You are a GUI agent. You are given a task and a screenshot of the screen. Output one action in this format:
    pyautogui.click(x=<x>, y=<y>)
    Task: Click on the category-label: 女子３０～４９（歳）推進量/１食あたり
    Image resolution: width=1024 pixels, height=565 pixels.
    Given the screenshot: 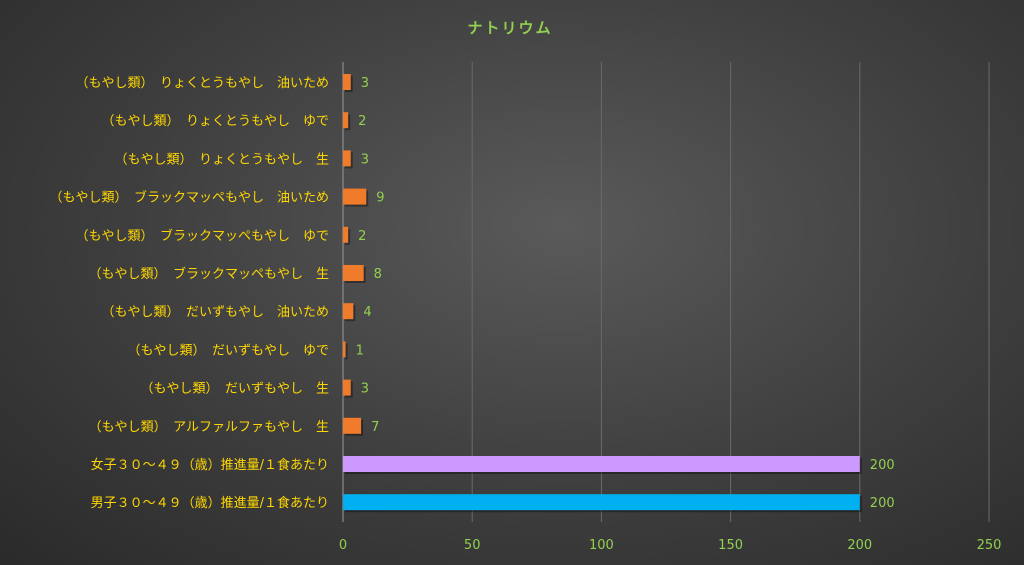 What is the action you would take?
    pyautogui.click(x=210, y=465)
    